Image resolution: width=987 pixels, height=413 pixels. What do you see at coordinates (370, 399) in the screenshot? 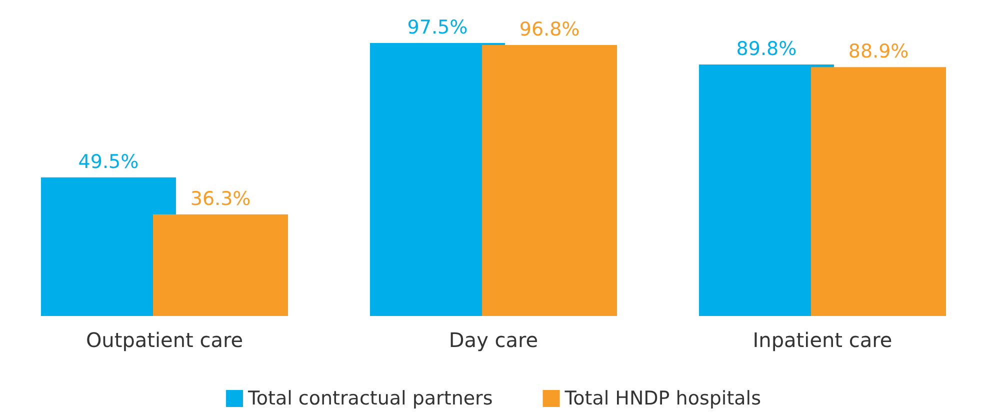
I see `legend-label: Total contractual partners` at bounding box center [370, 399].